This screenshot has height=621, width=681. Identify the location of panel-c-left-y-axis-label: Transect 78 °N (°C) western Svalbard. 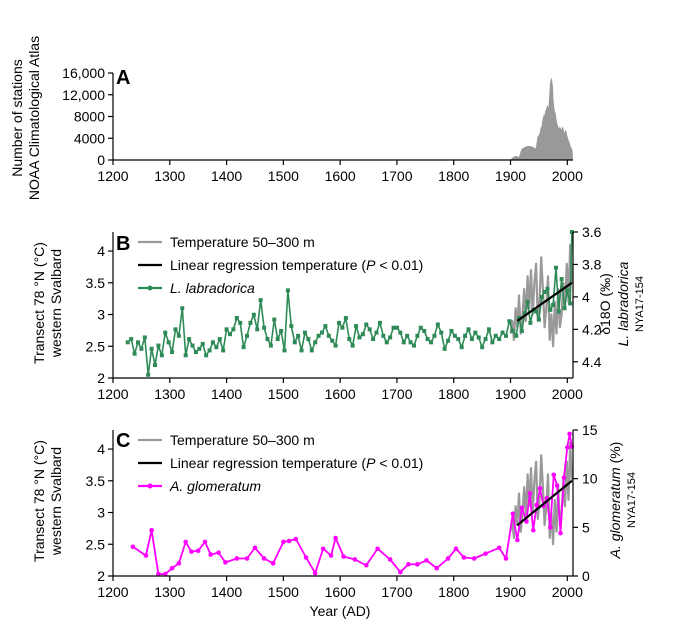
(47, 501).